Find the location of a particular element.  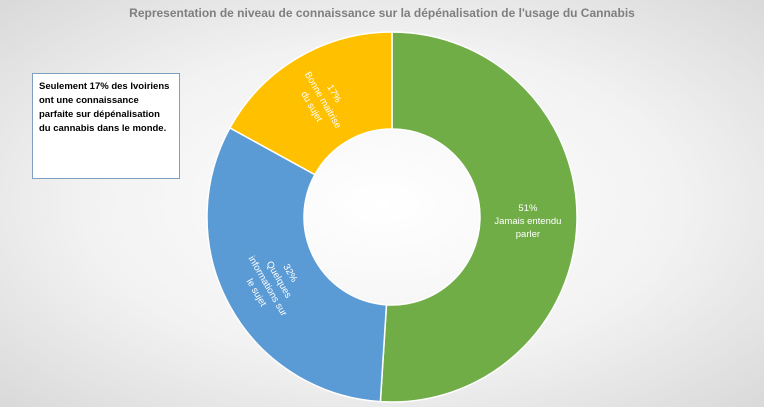

slice-label: 51% Jamais entendu parler is located at coordinates (528, 221).